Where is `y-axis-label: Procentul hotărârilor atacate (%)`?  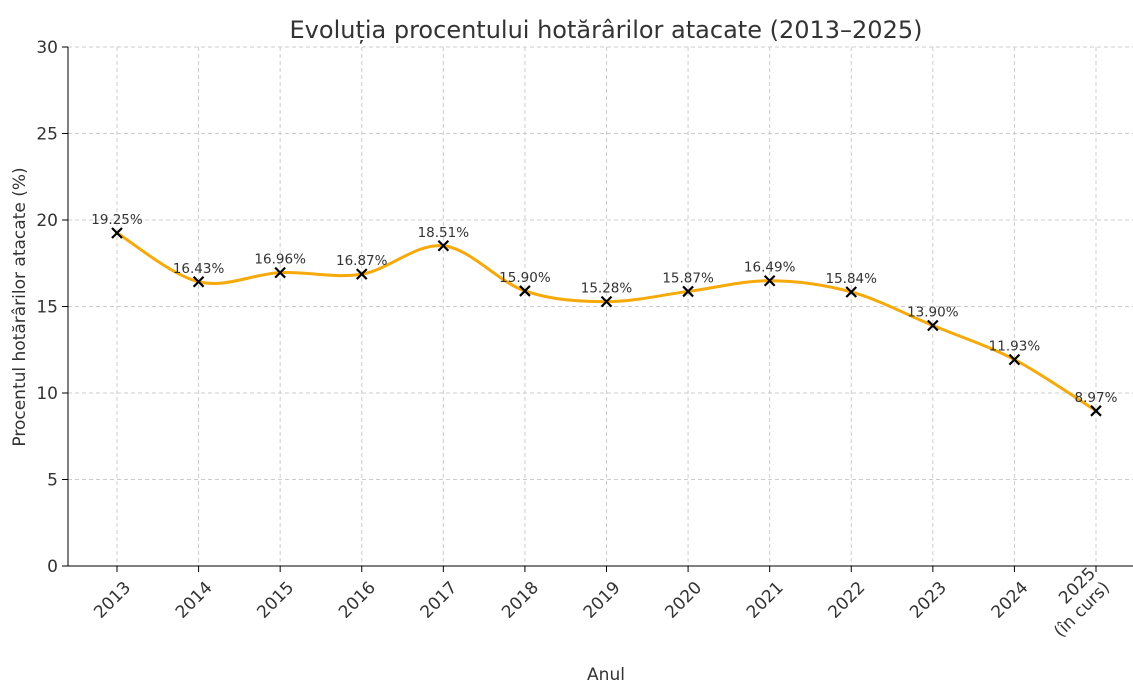 y-axis-label: Procentul hotărârilor atacate (%) is located at coordinates (20, 306).